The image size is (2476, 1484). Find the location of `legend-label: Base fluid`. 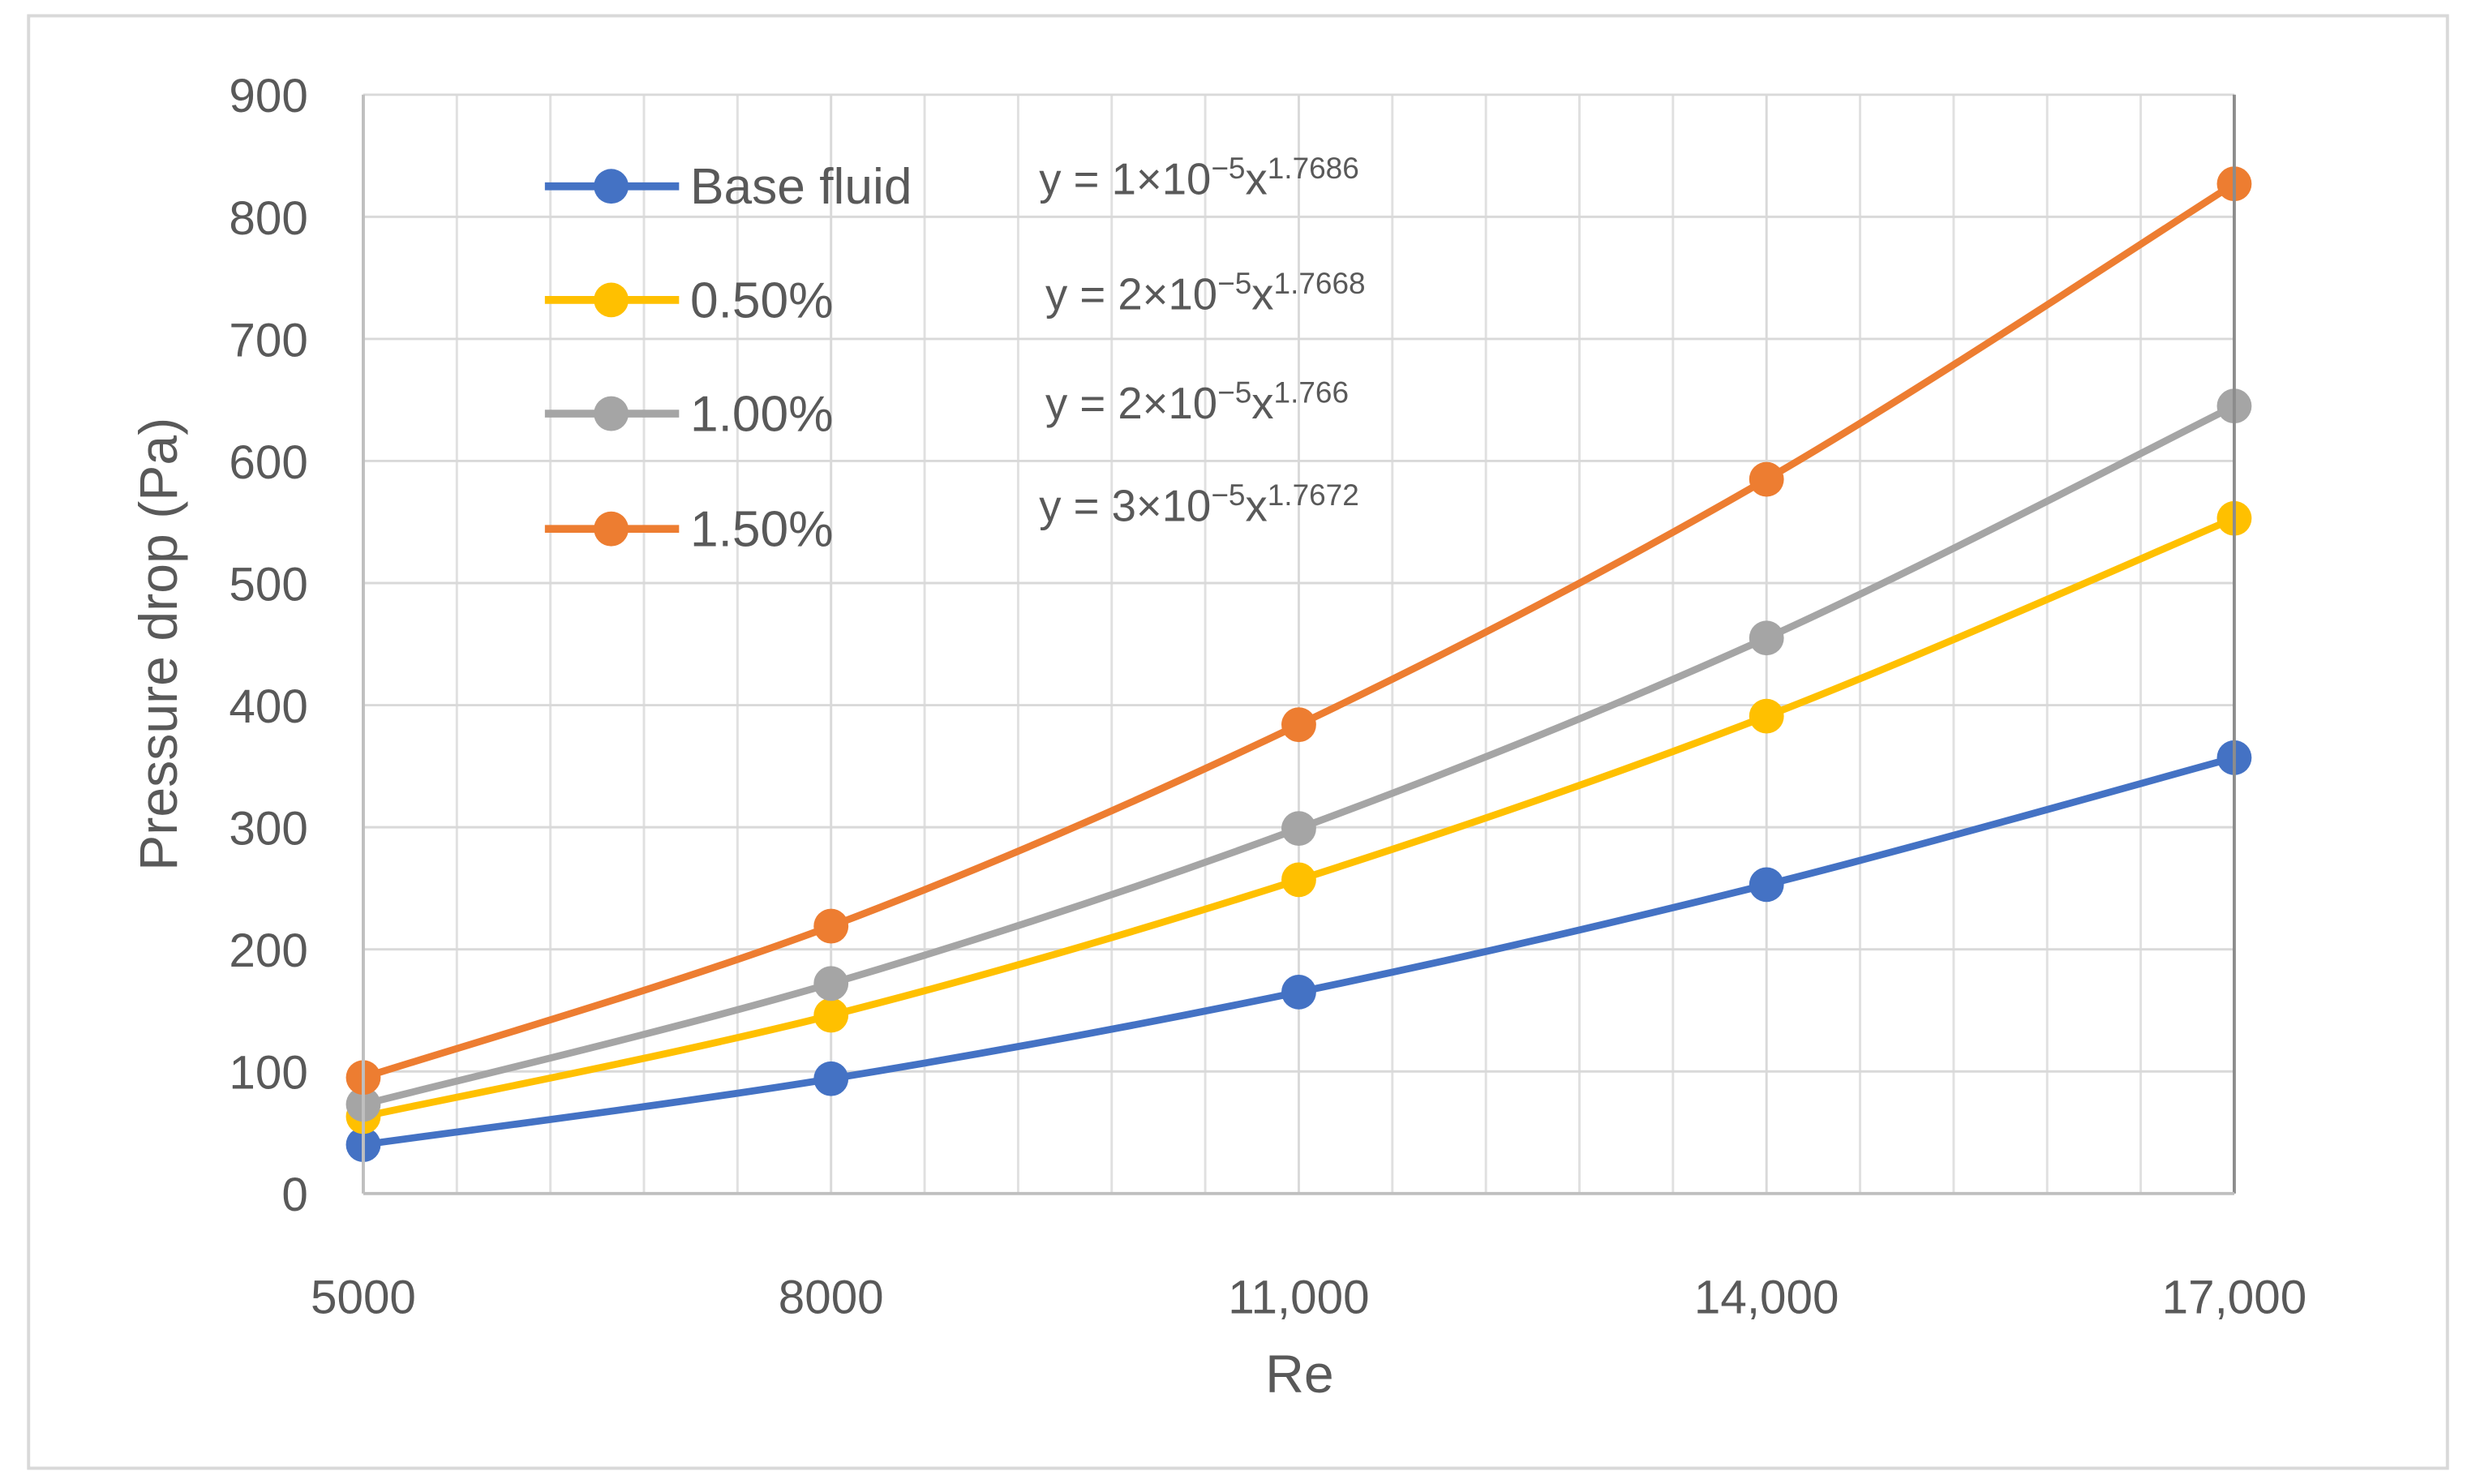

legend-label: Base fluid is located at coordinates (801, 187).